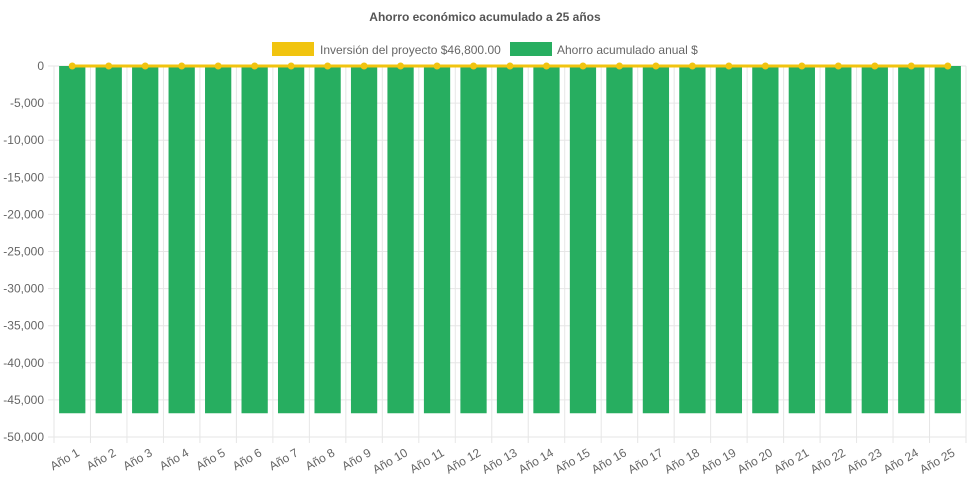  What do you see at coordinates (426, 460) in the screenshot?
I see `x-tick-label: Año 11` at bounding box center [426, 460].